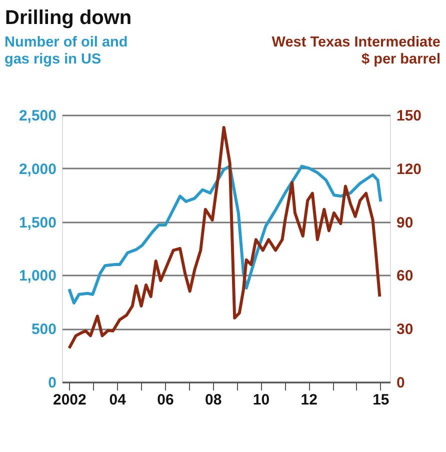  What do you see at coordinates (43, 329) in the screenshot?
I see `y-tick-label: 500` at bounding box center [43, 329].